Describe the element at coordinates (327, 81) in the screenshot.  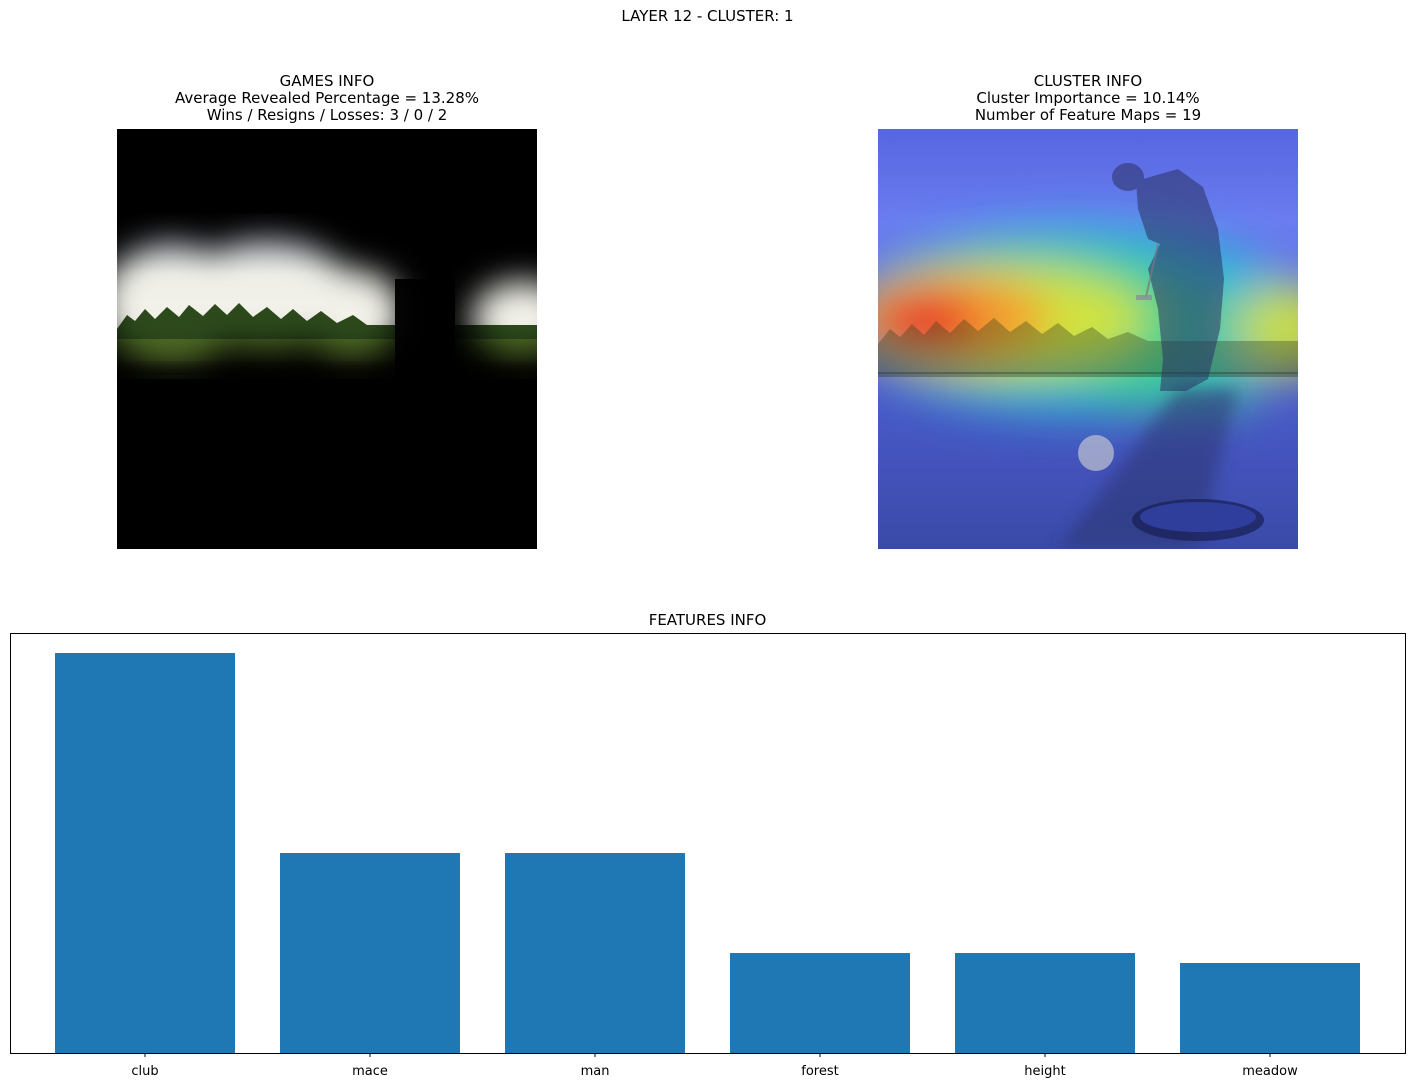
I see `games-info-title: GAMES INFO` at that location.